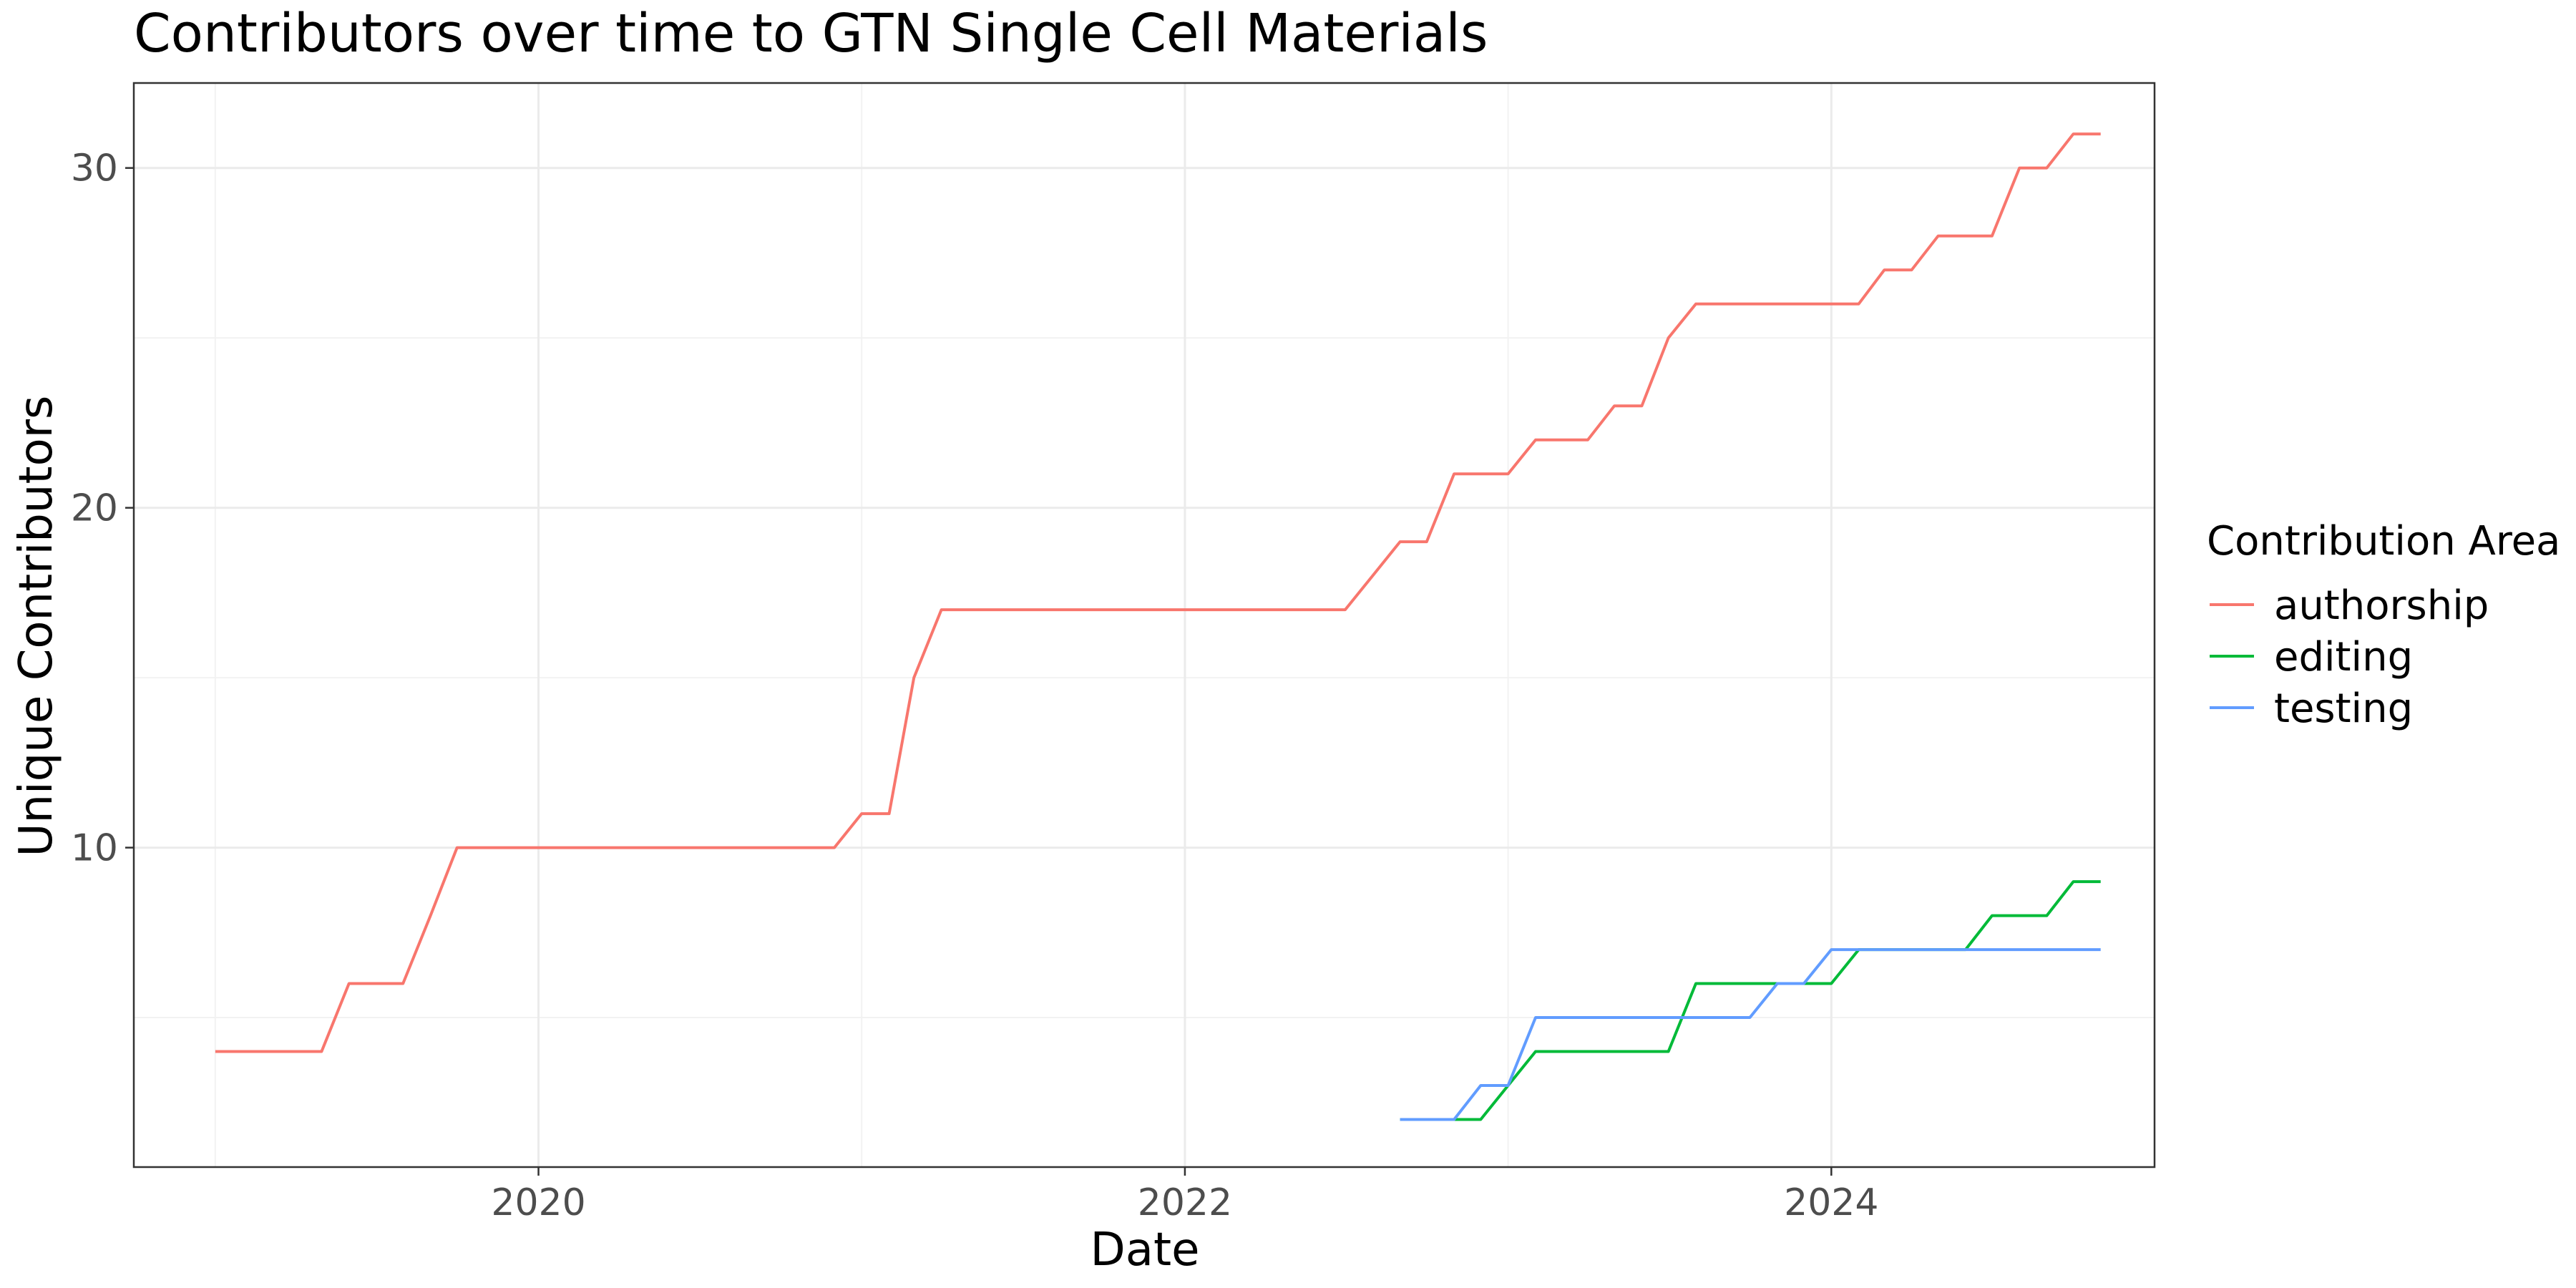  I want to click on y-axis-ticks: 10 20 30, so click(102, 508).